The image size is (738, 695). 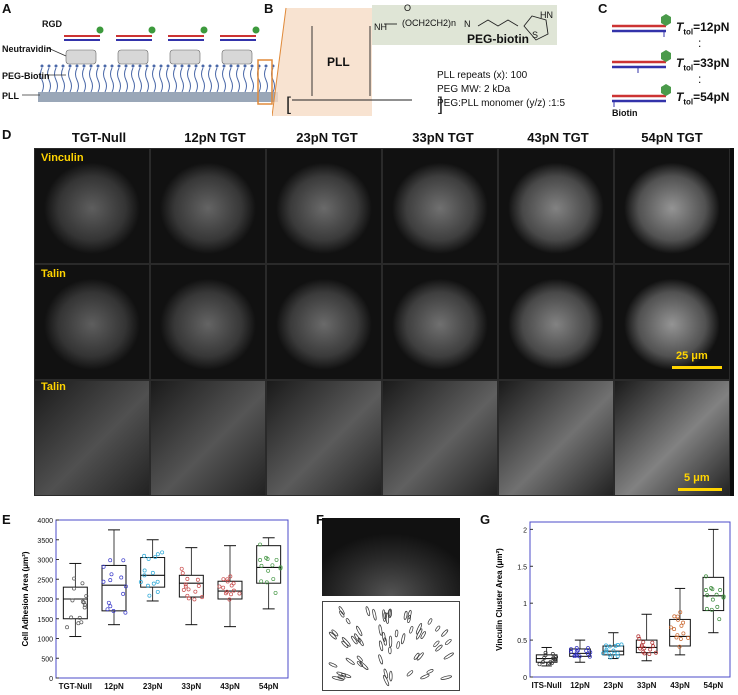 I want to click on chem-chain: (OCH2CH2)n, so click(x=429, y=23).